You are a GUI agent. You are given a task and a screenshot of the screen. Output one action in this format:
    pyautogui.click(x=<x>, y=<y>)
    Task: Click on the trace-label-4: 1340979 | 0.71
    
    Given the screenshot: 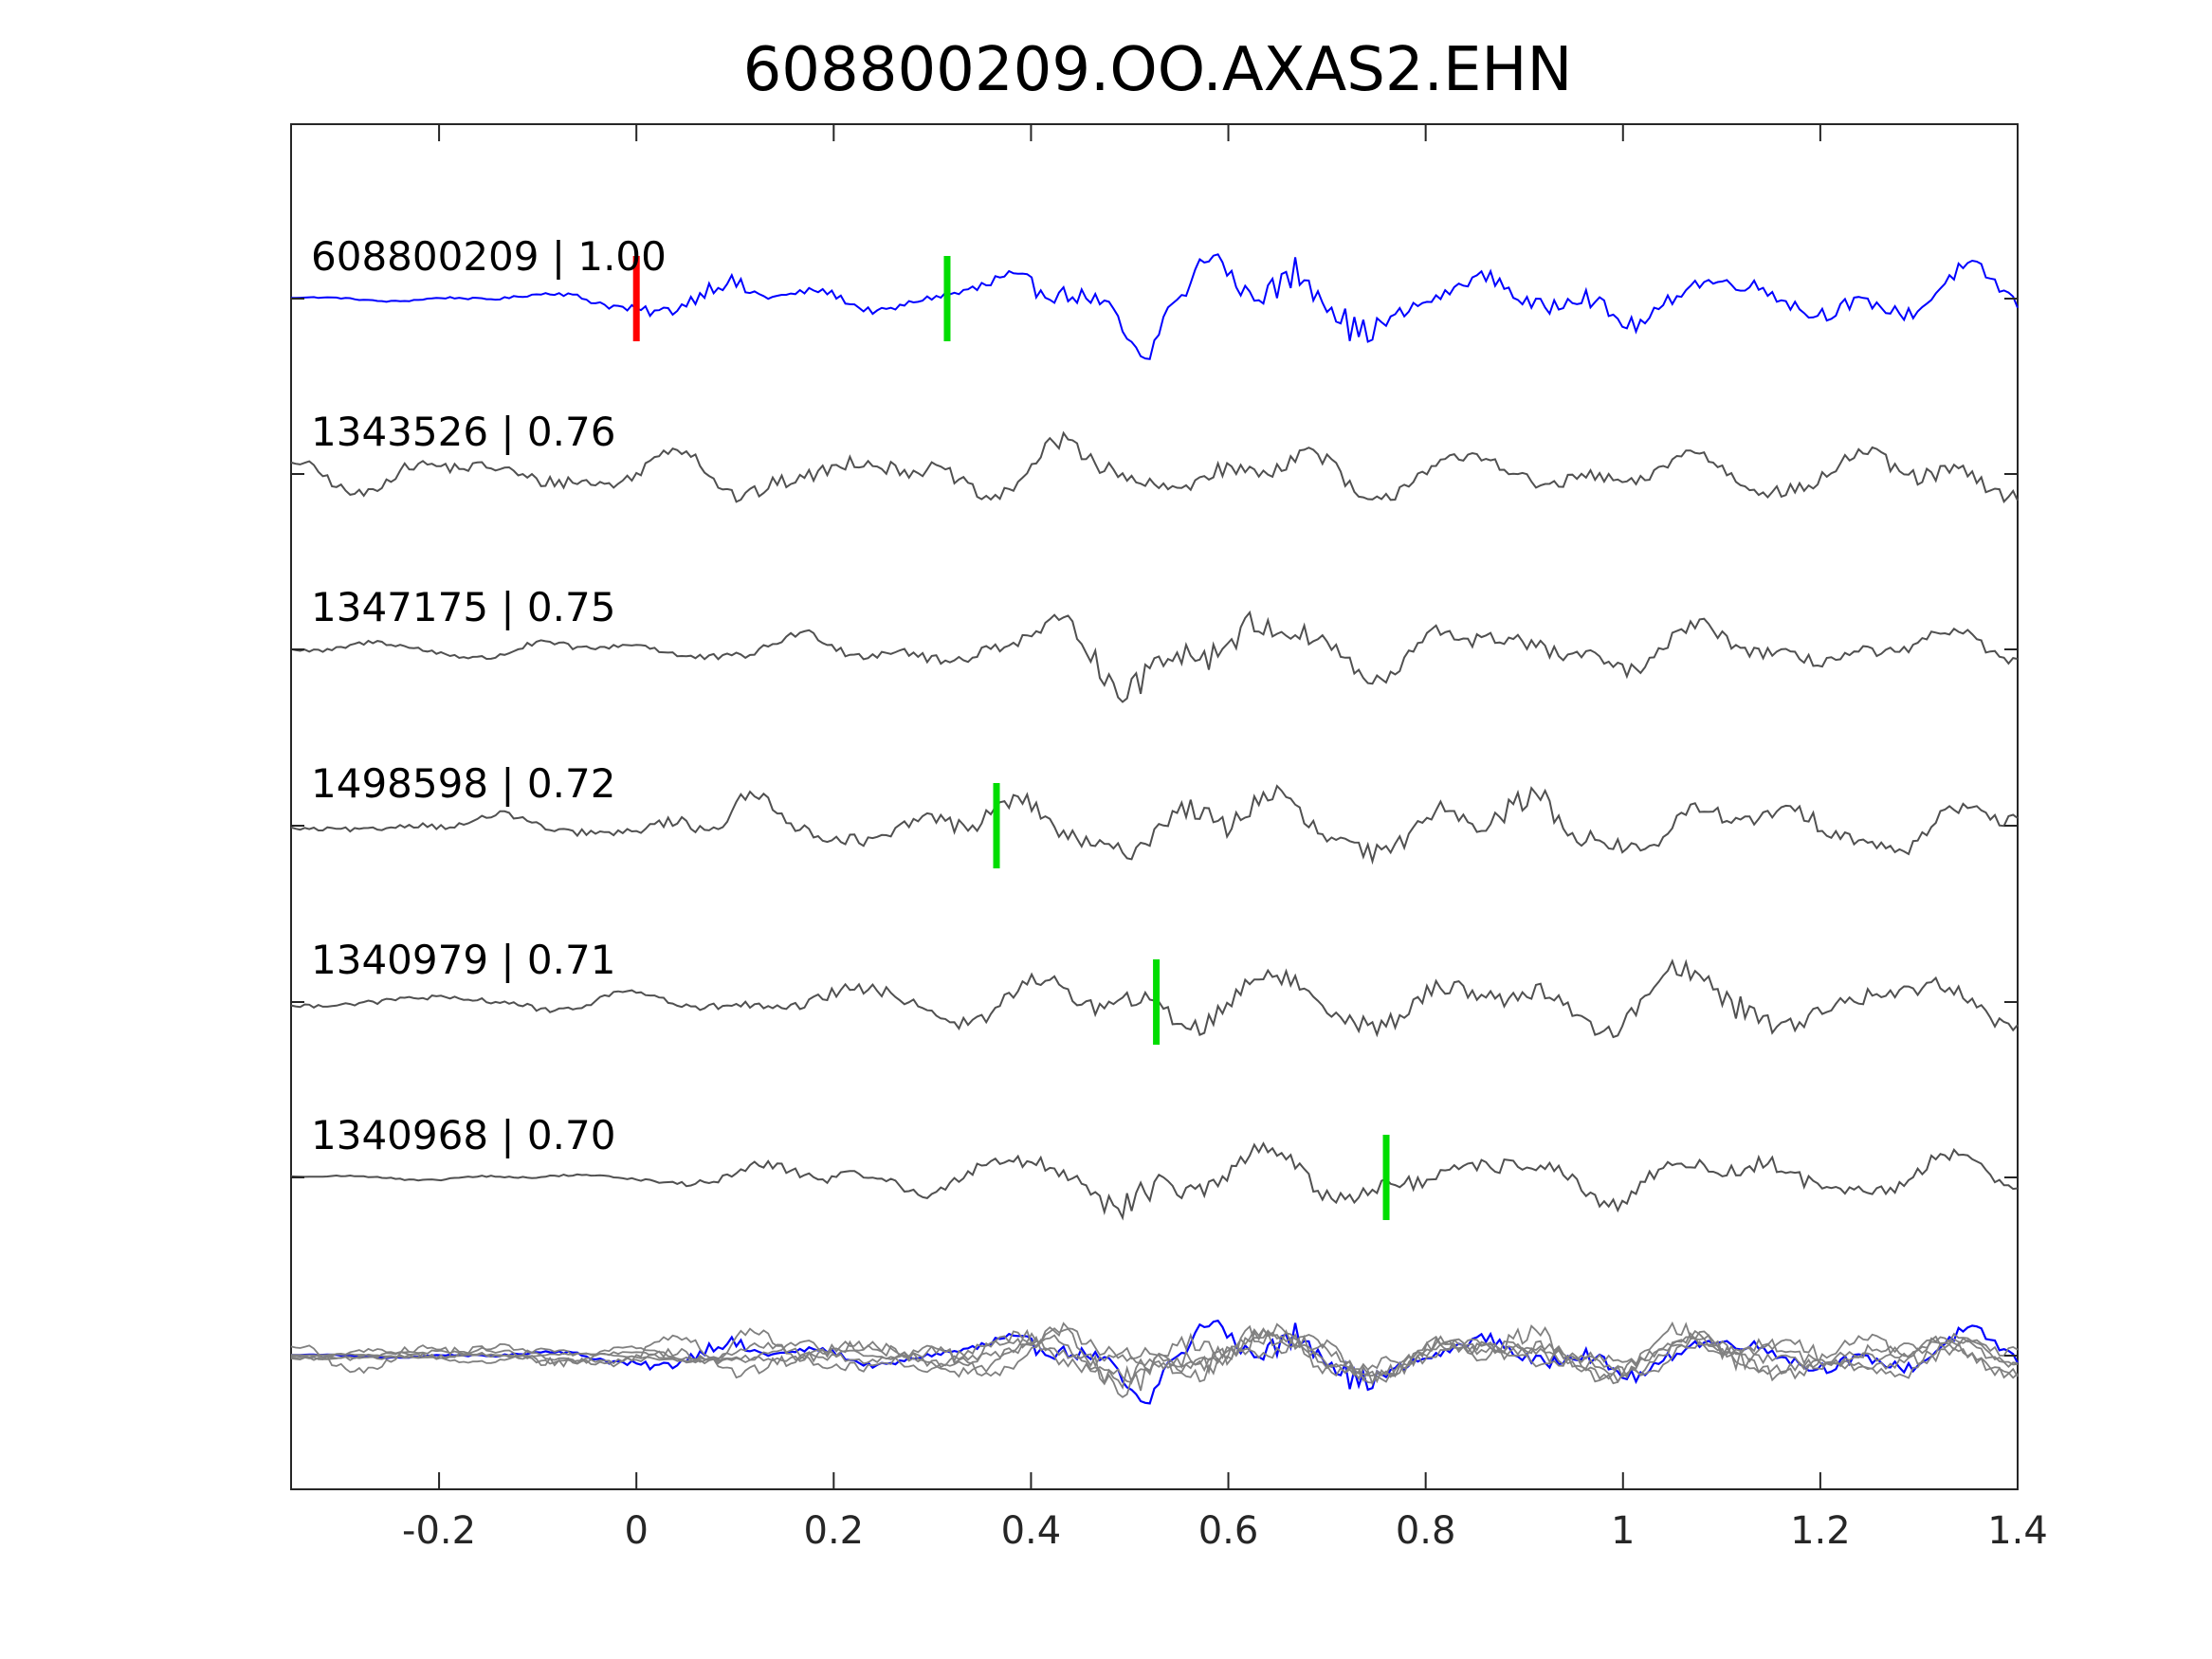 What is the action you would take?
    pyautogui.click(x=463, y=960)
    